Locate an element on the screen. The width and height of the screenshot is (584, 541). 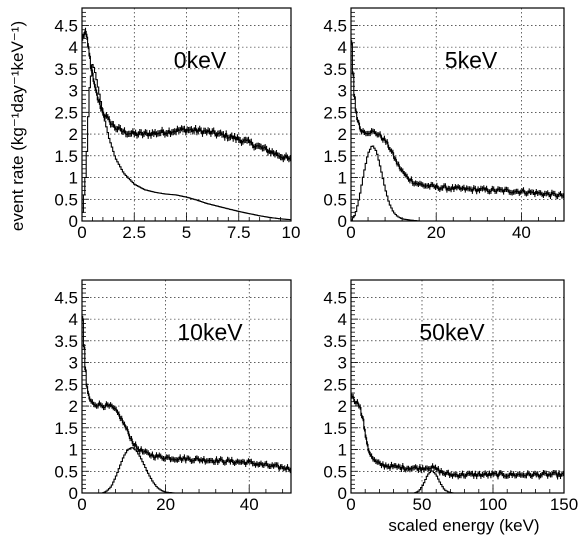
y-axis-label: event rate (kg⁻¹day⁻¹keV⁻¹) is located at coordinates (17, 126).